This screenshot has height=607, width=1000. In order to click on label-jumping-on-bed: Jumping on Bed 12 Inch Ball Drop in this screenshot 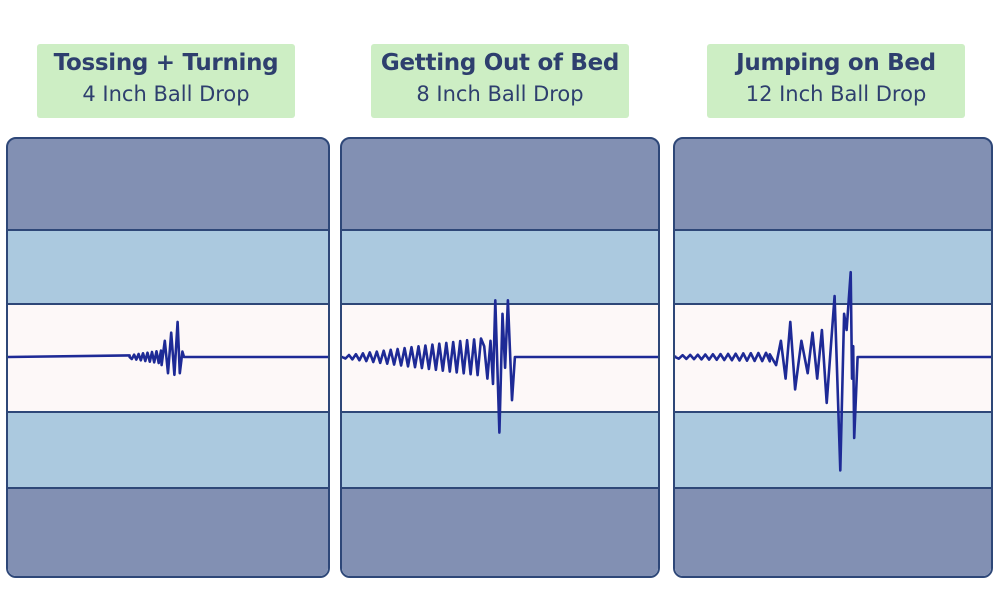, I will do `click(836, 81)`.